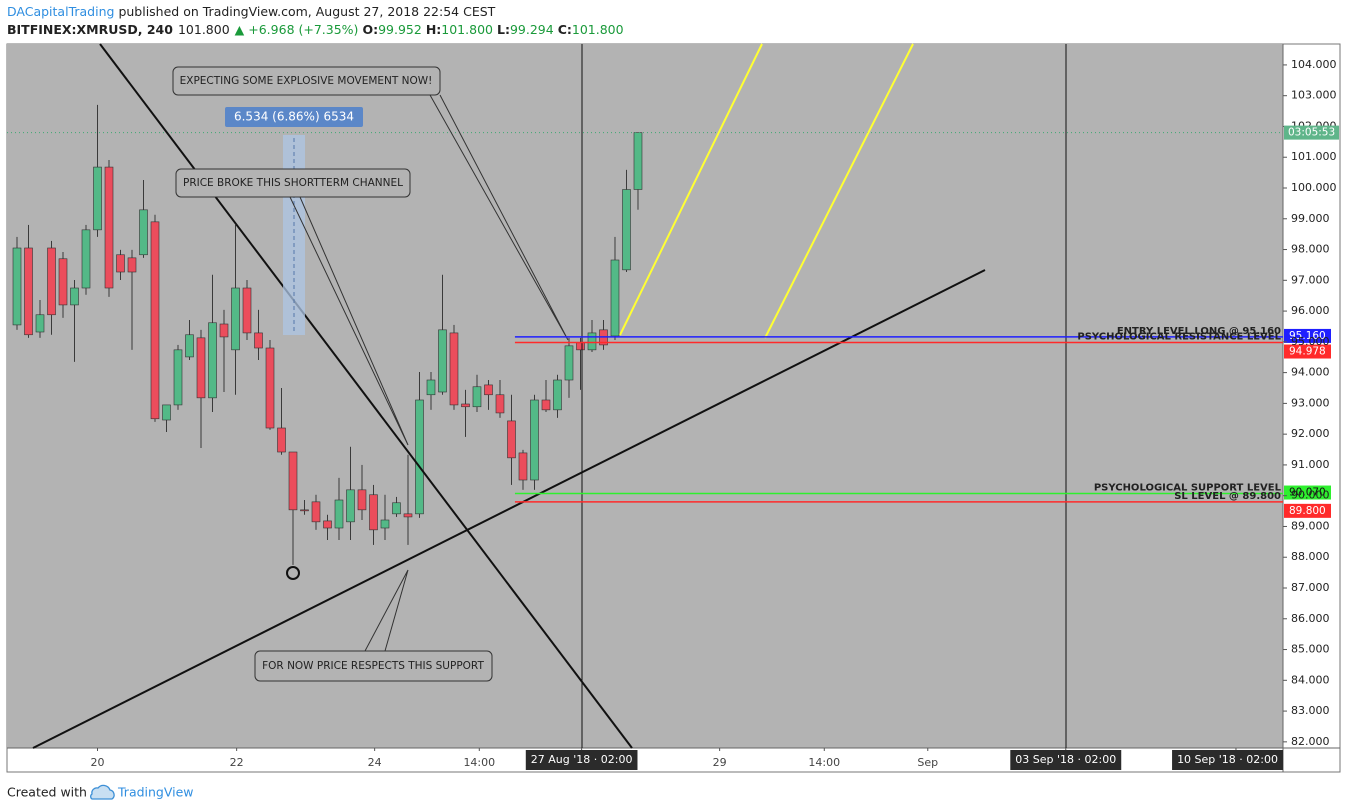 This screenshot has height=811, width=1348. Describe the element at coordinates (1314, 156) in the screenshot. I see `y-tick-label: 101.000` at that location.